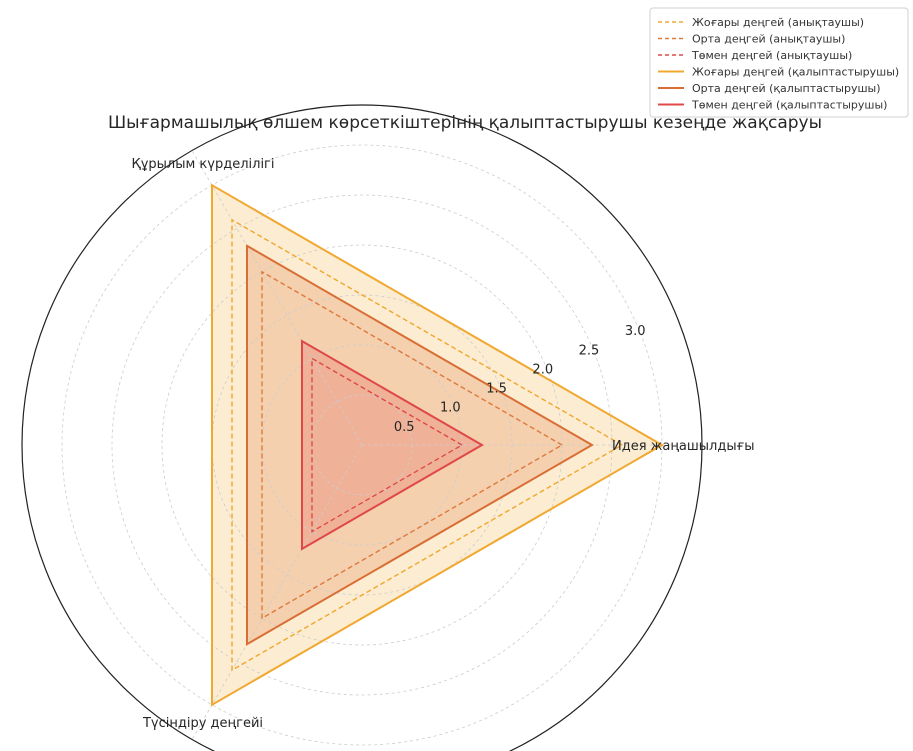 The width and height of the screenshot is (913, 751). What do you see at coordinates (795, 72) in the screenshot?
I see `legend-label-3: Жоғары деңгей (қалыптастырушы)` at bounding box center [795, 72].